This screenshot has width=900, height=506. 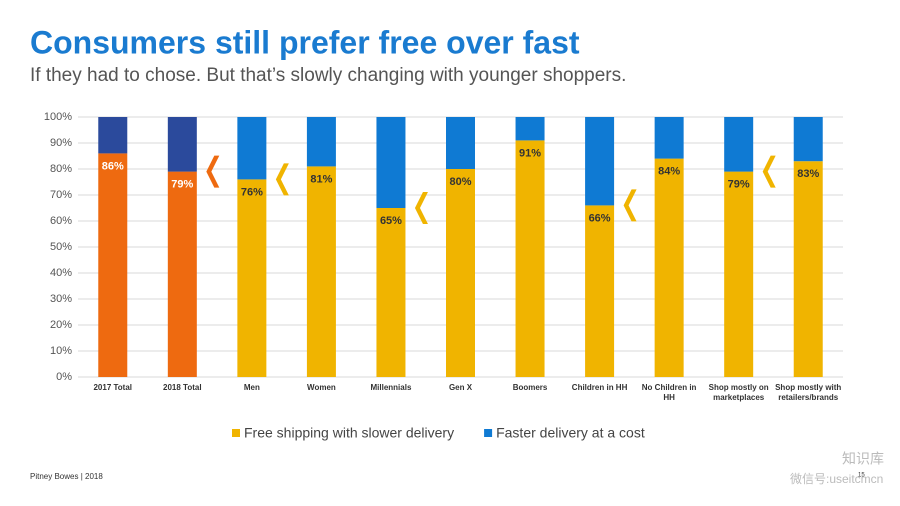 I want to click on y-tick-label: 70%, so click(x=61, y=195).